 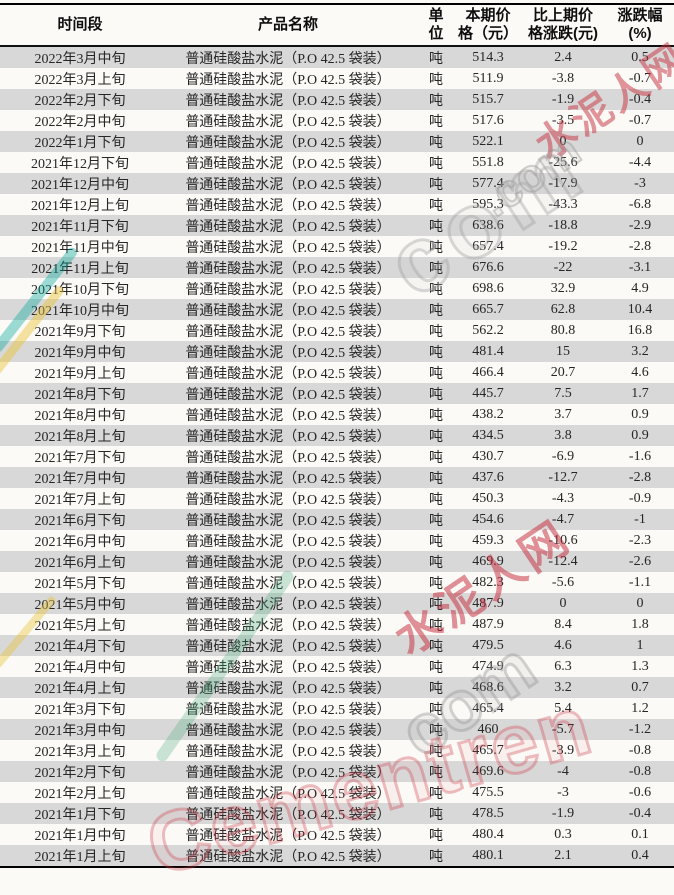 I want to click on col-header-price-line1: 本期价, so click(x=488, y=15).